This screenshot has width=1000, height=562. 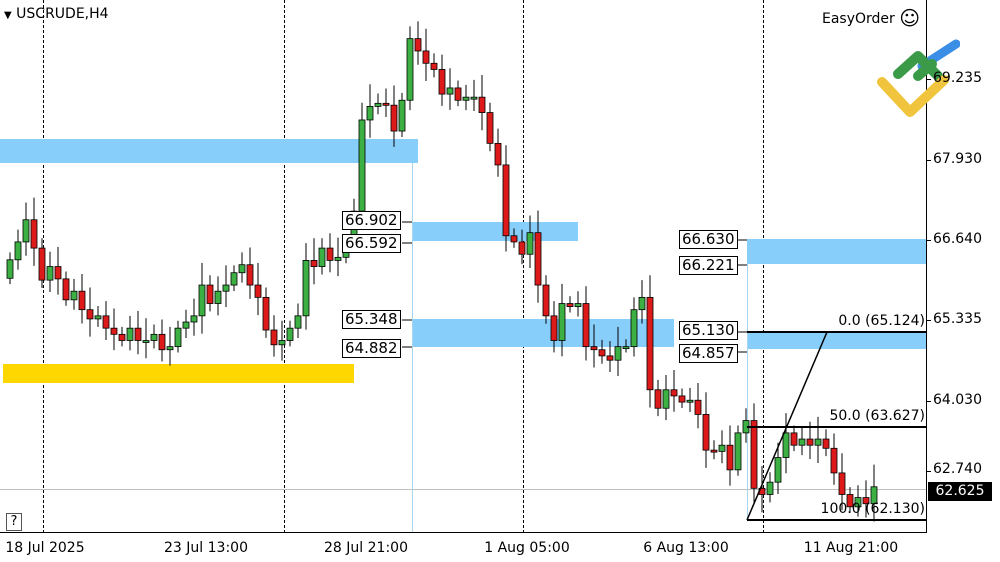 I want to click on fib-label-100: 100.0 (62.130), so click(x=872, y=509).